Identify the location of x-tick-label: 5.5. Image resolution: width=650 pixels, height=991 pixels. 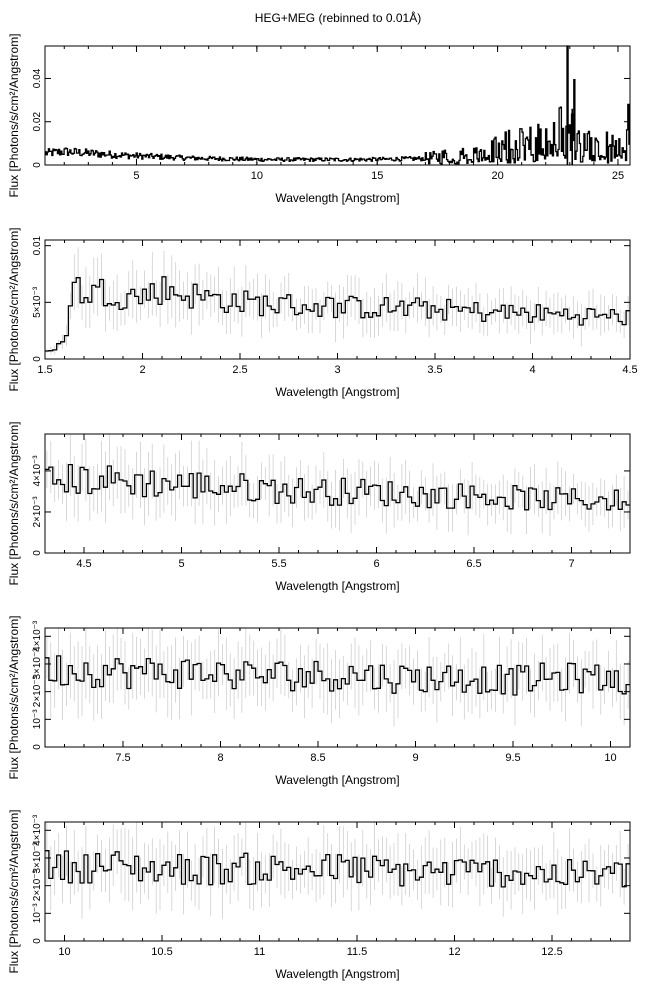
(278, 564).